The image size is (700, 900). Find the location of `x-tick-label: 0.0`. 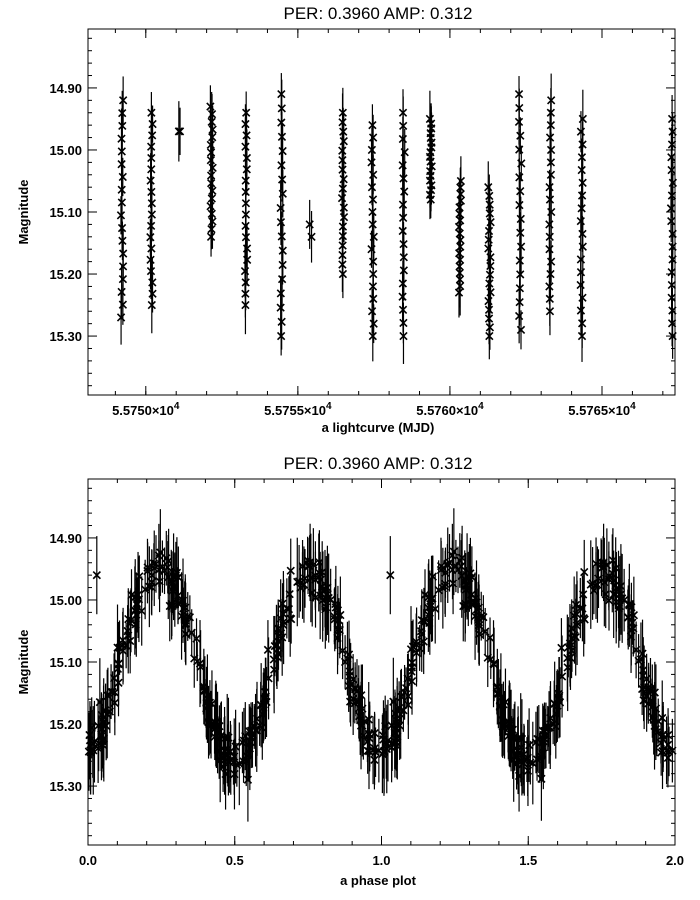

x-tick-label: 0.0 is located at coordinates (88, 860).